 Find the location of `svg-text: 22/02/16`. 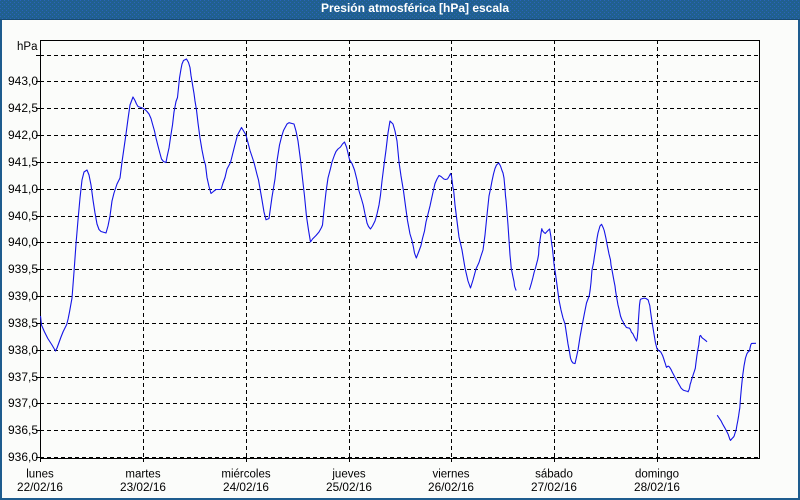

svg-text: 22/02/16 is located at coordinates (40, 487).